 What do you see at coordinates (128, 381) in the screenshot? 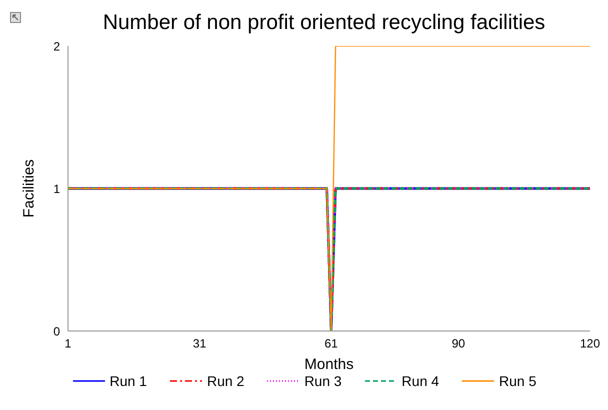
I see `legend-label: Run 1` at bounding box center [128, 381].